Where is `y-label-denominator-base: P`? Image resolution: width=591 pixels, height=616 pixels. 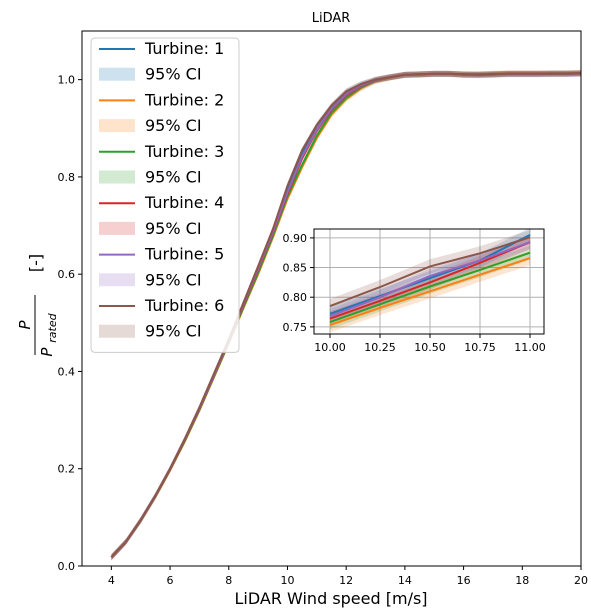
y-label-denominator-base: P is located at coordinates (47, 352).